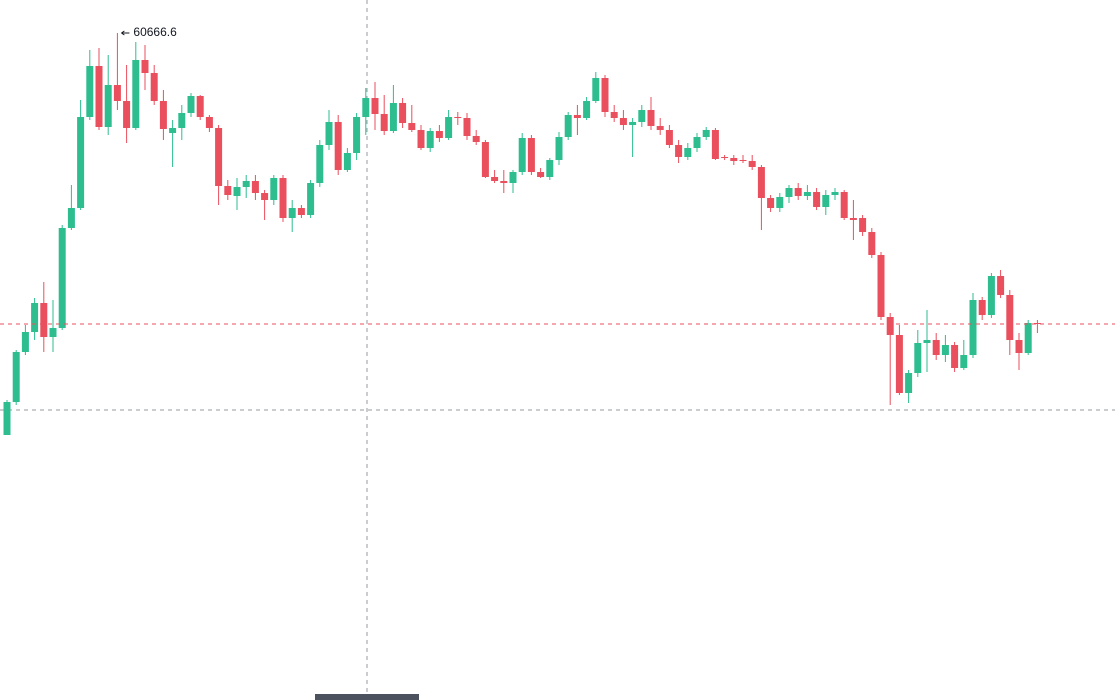 The height and width of the screenshot is (700, 1115). I want to click on high-annotation: 60666.6, so click(155, 32).